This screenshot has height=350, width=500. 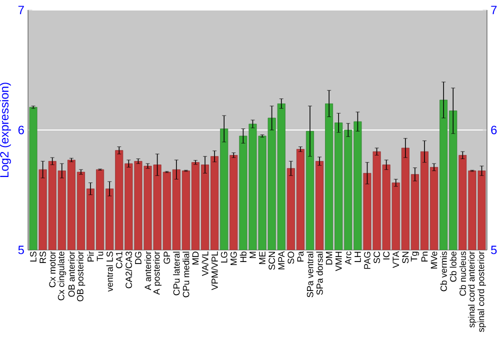 I want to click on x-tick-label: Cx motor, so click(x=52, y=269).